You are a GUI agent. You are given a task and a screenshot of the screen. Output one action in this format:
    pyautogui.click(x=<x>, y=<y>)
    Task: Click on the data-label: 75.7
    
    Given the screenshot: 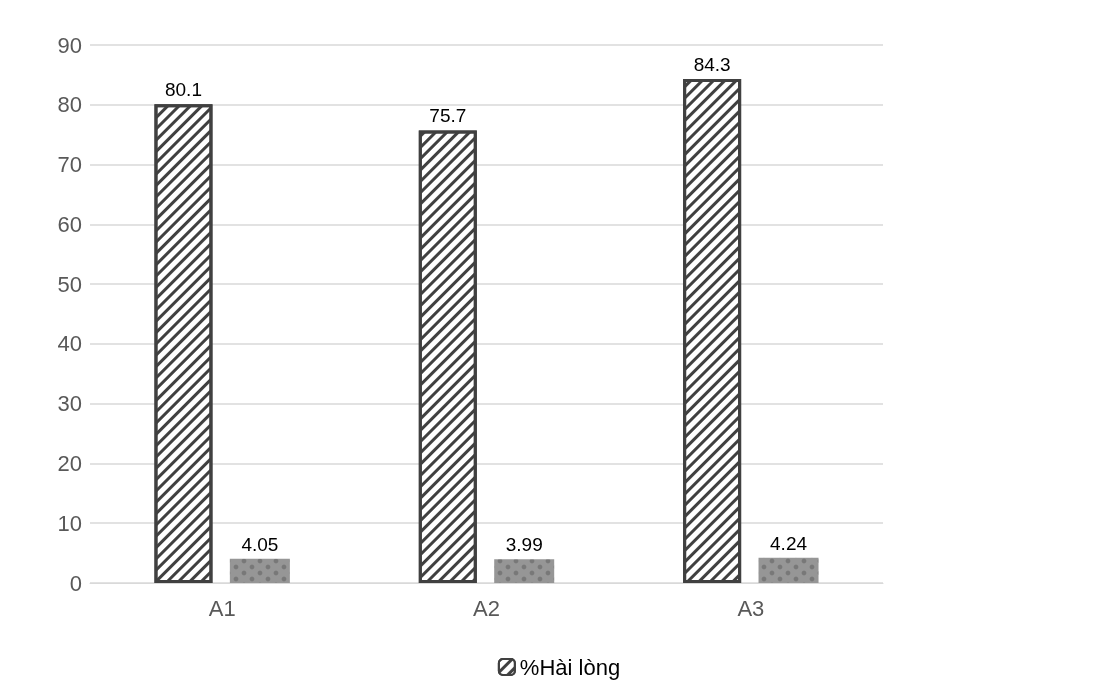 What is the action you would take?
    pyautogui.click(x=448, y=116)
    